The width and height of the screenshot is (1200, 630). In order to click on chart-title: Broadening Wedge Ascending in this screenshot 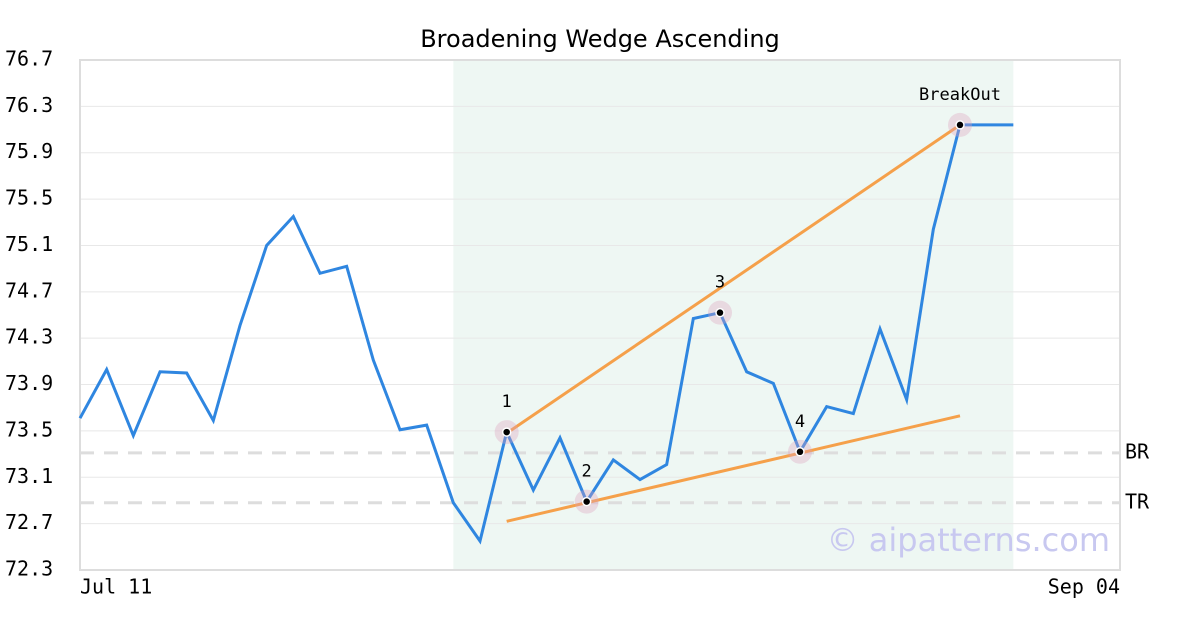, I will do `click(600, 39)`.